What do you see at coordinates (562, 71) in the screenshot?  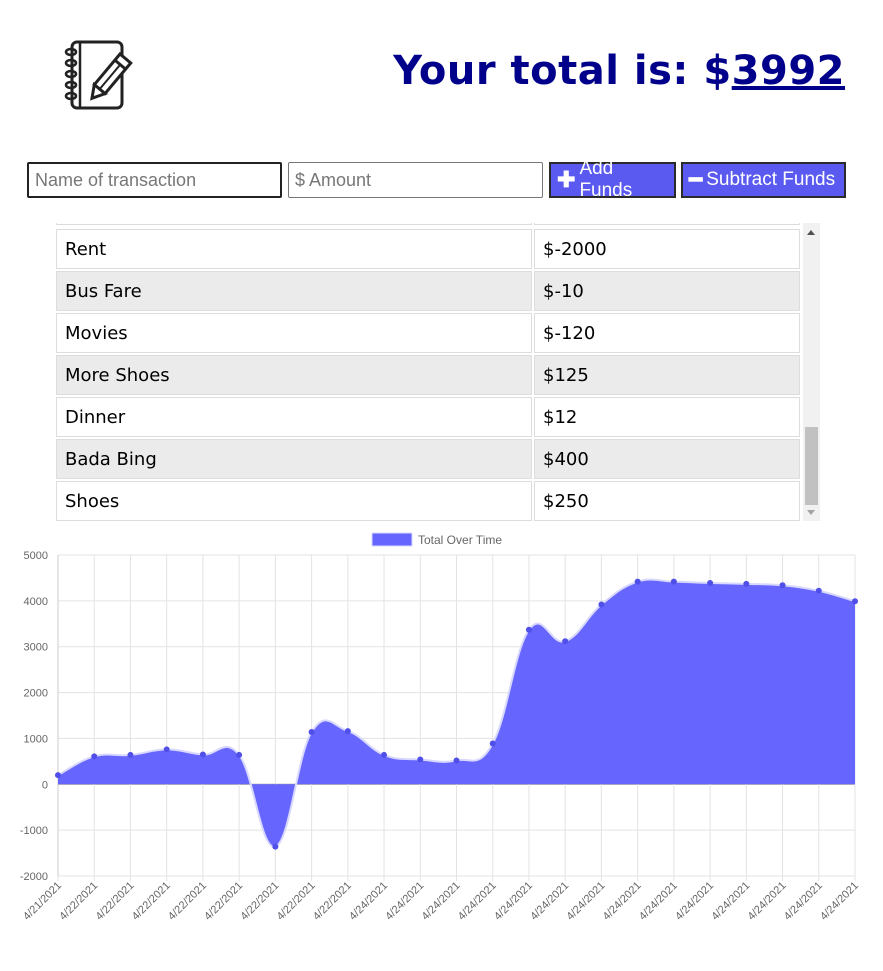 I see `total-label: Your total is: $` at bounding box center [562, 71].